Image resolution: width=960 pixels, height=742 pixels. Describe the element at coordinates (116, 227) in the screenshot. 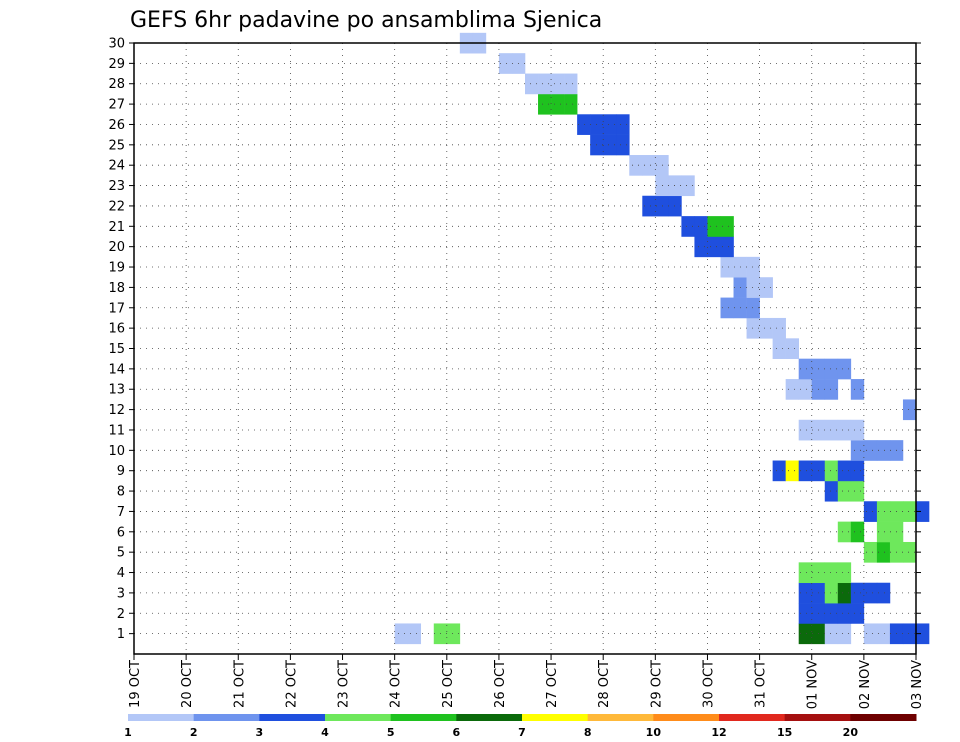

I see `y-tick-label: 21` at that location.